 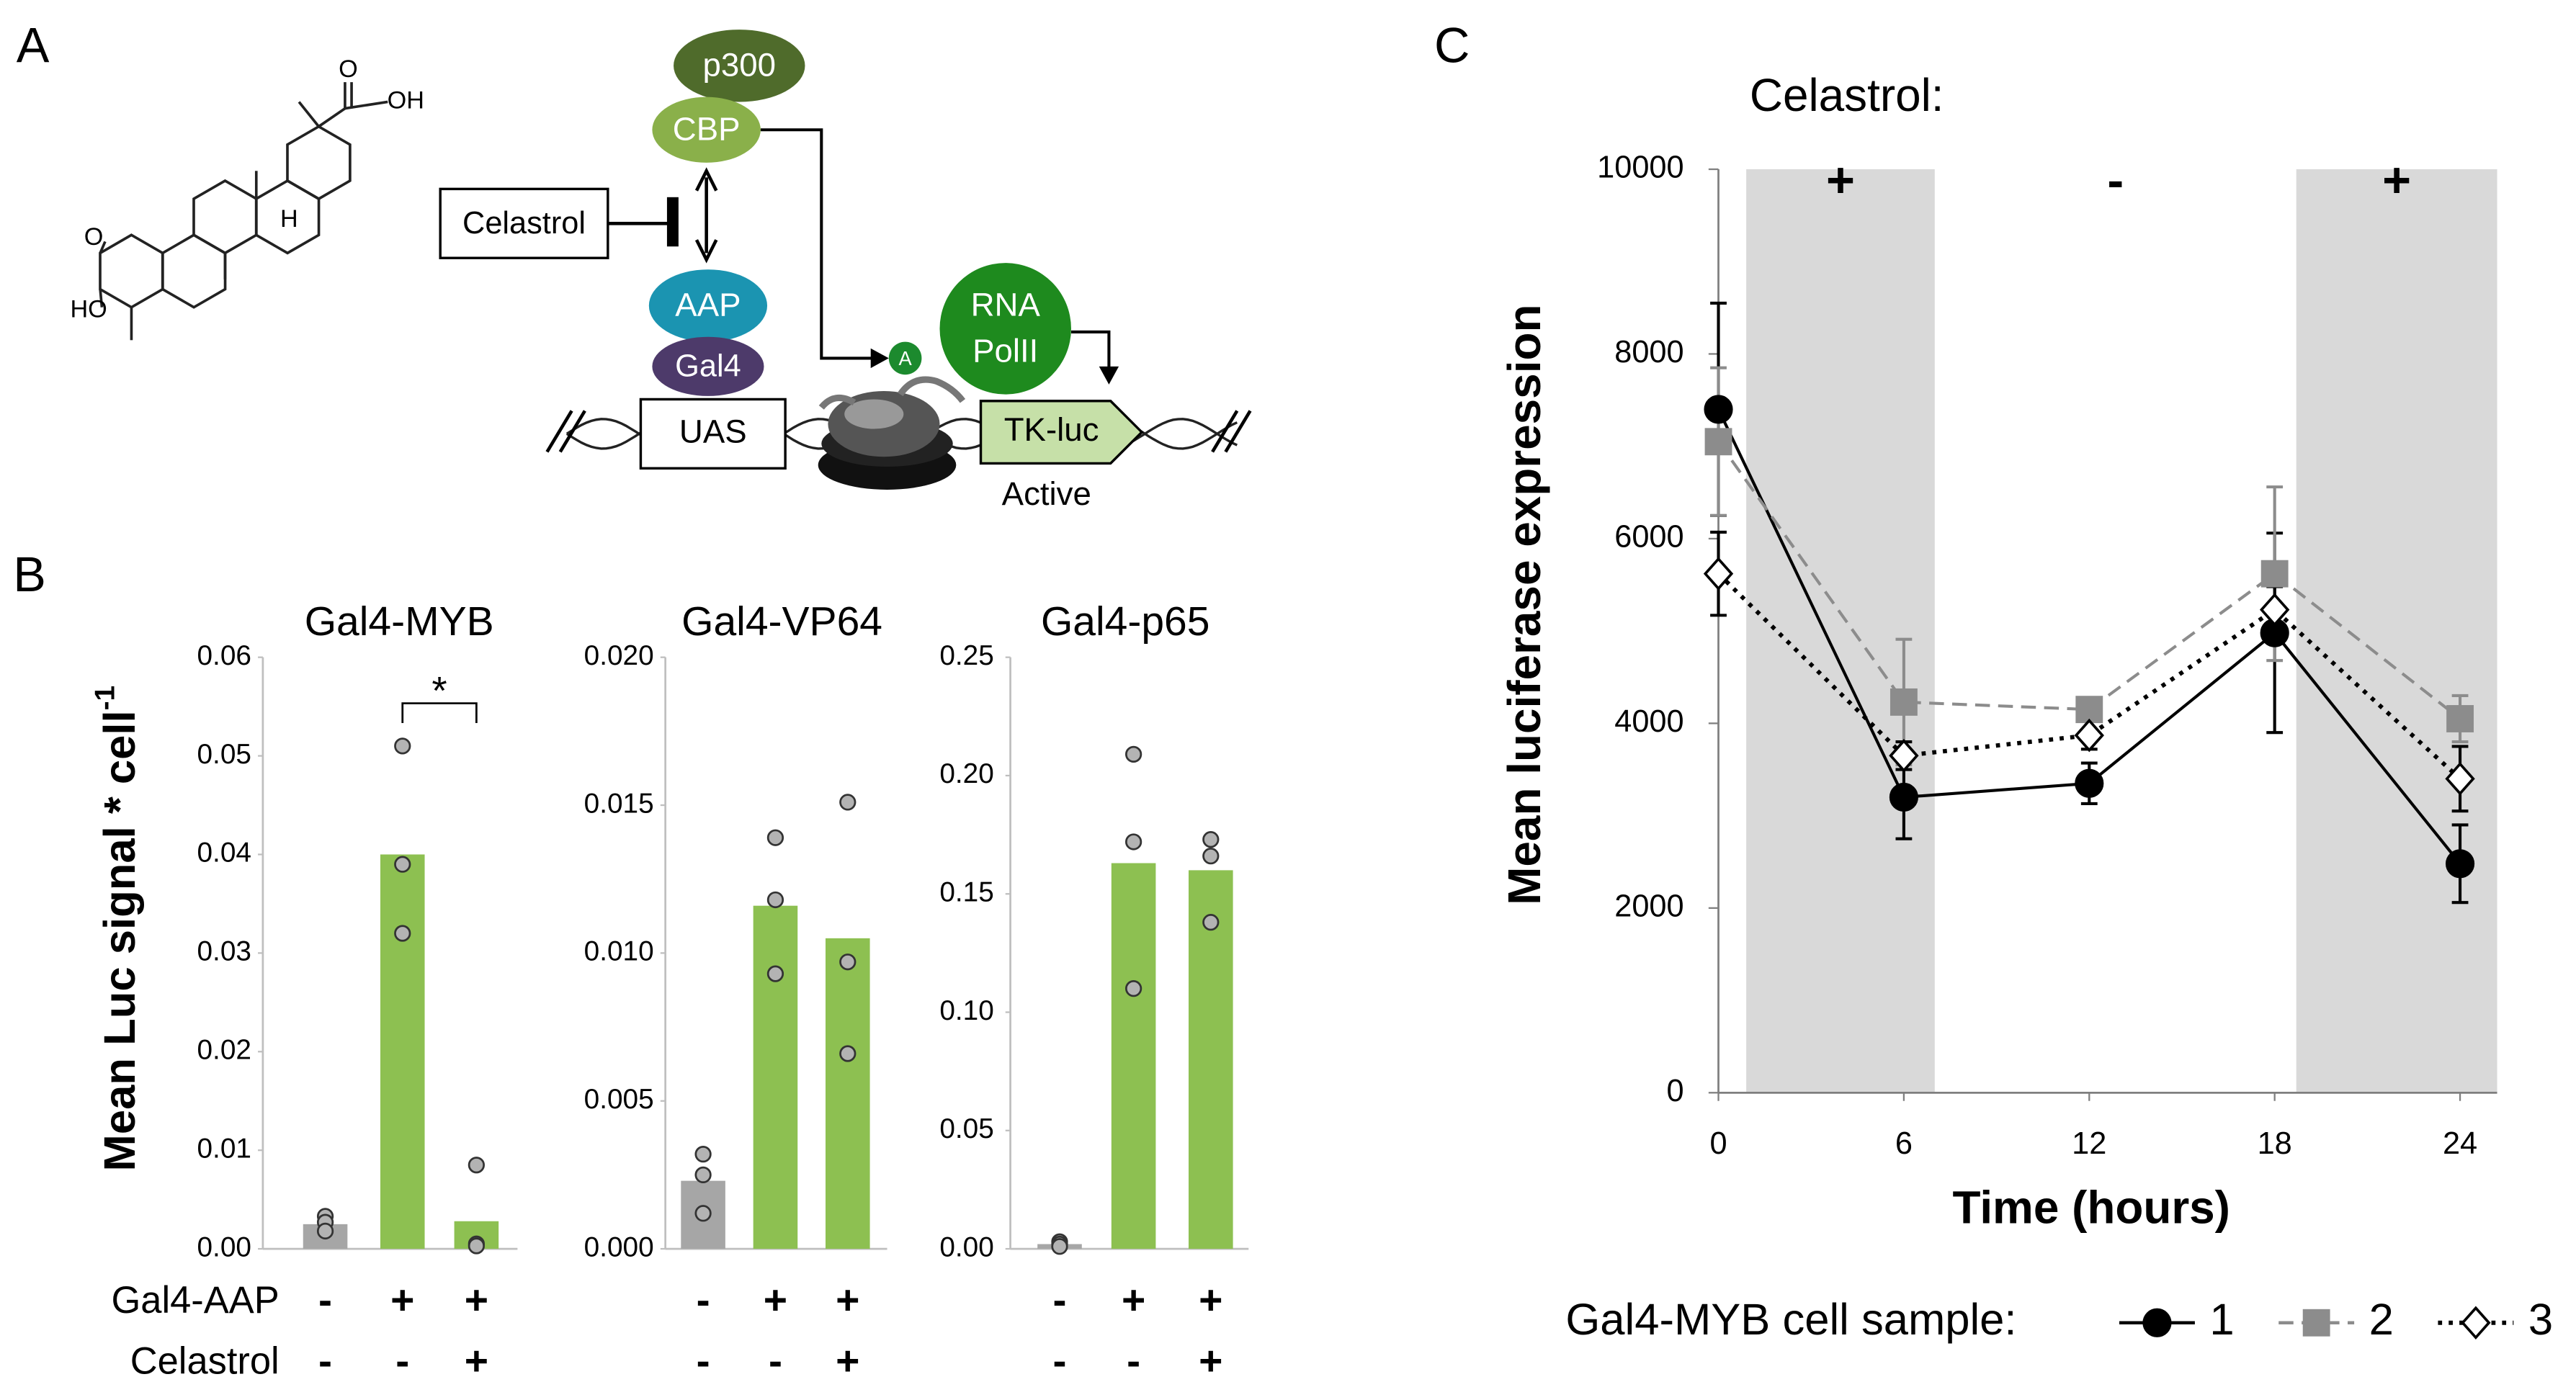 What do you see at coordinates (1090, 351) in the screenshot?
I see `transcription-arrow` at bounding box center [1090, 351].